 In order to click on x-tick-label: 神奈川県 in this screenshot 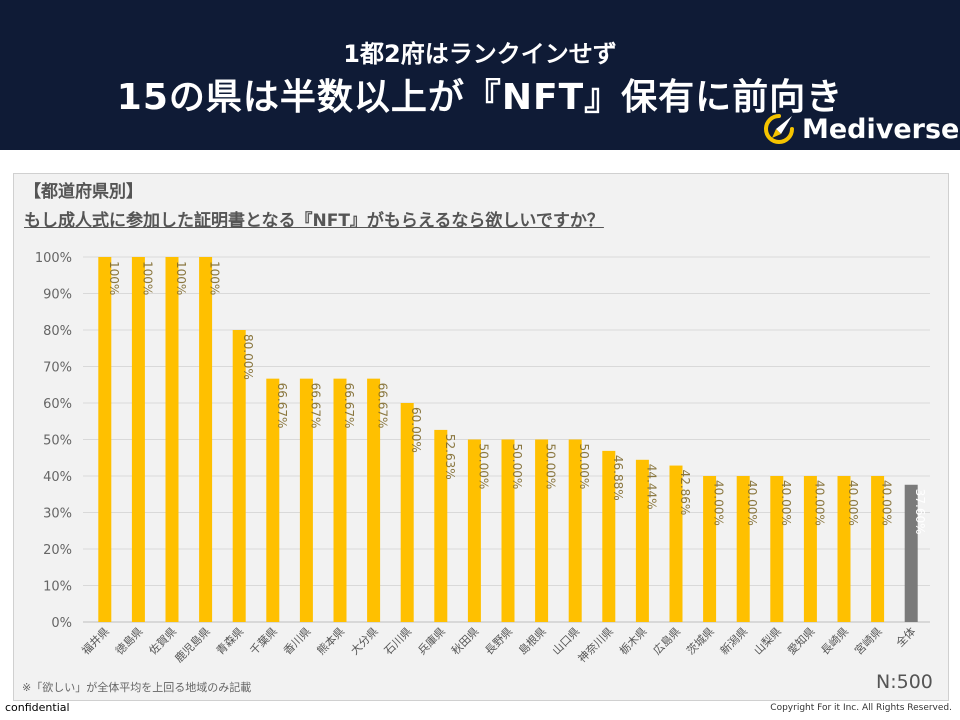, I will do `click(595, 644)`.